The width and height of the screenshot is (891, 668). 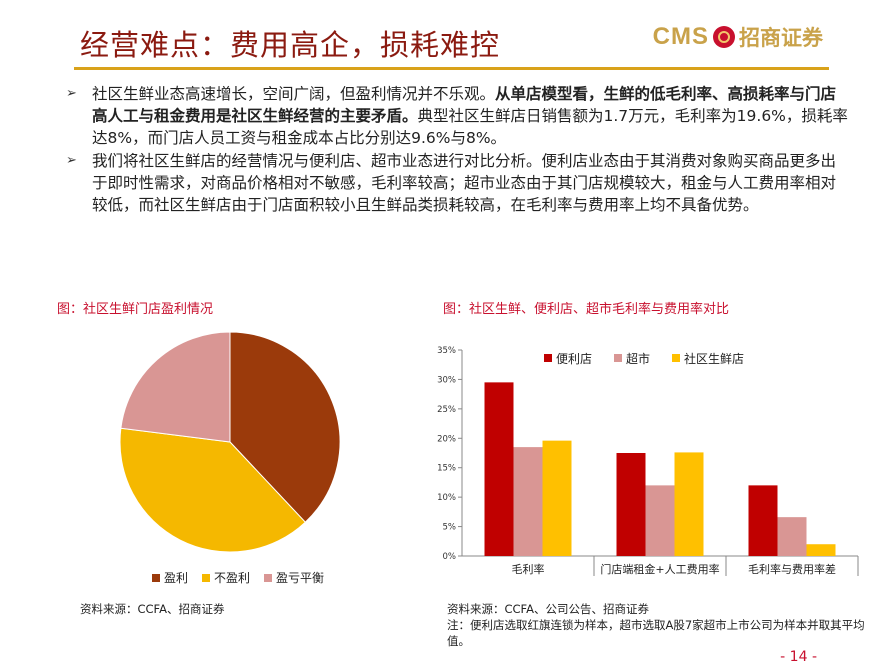 I want to click on bar-legend-label: 超市, so click(x=638, y=358).